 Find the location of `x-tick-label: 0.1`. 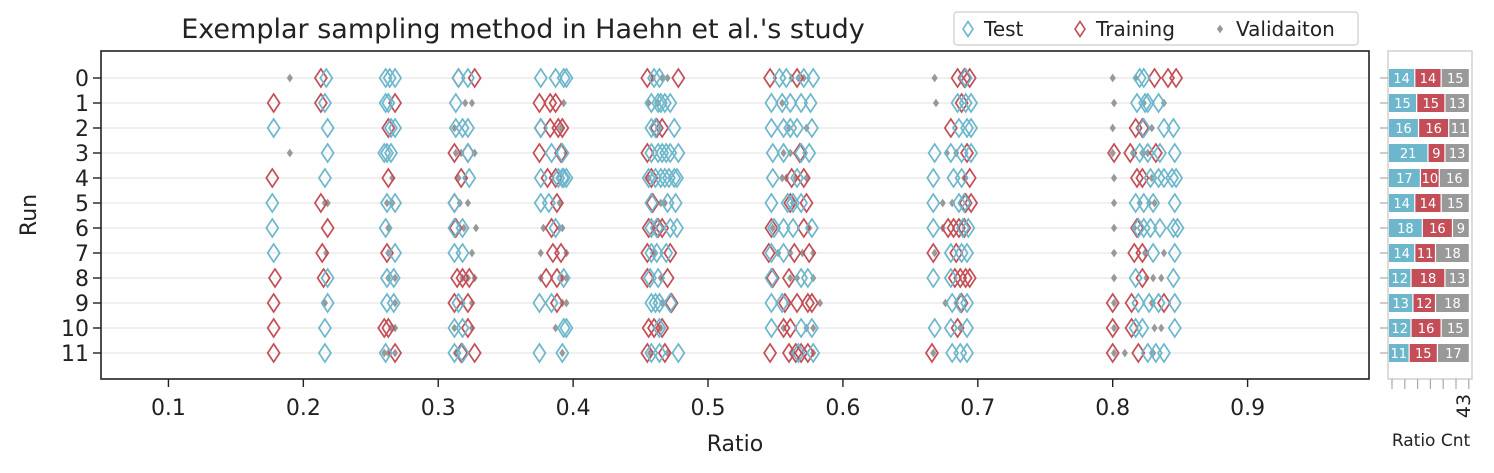

x-tick-label: 0.1 is located at coordinates (168, 408).